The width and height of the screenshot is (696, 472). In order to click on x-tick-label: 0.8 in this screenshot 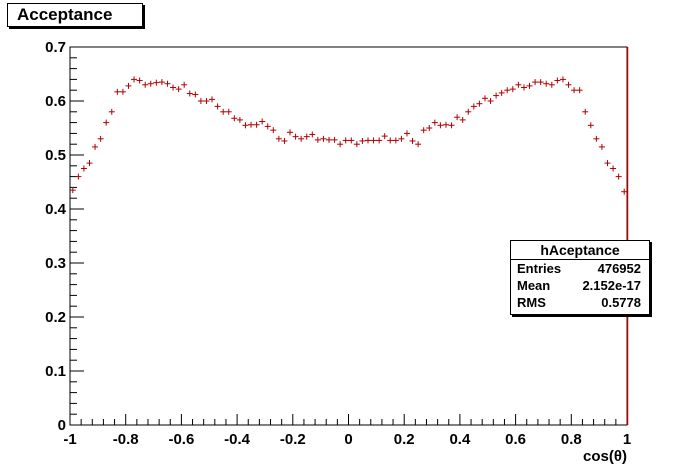, I will do `click(571, 439)`.